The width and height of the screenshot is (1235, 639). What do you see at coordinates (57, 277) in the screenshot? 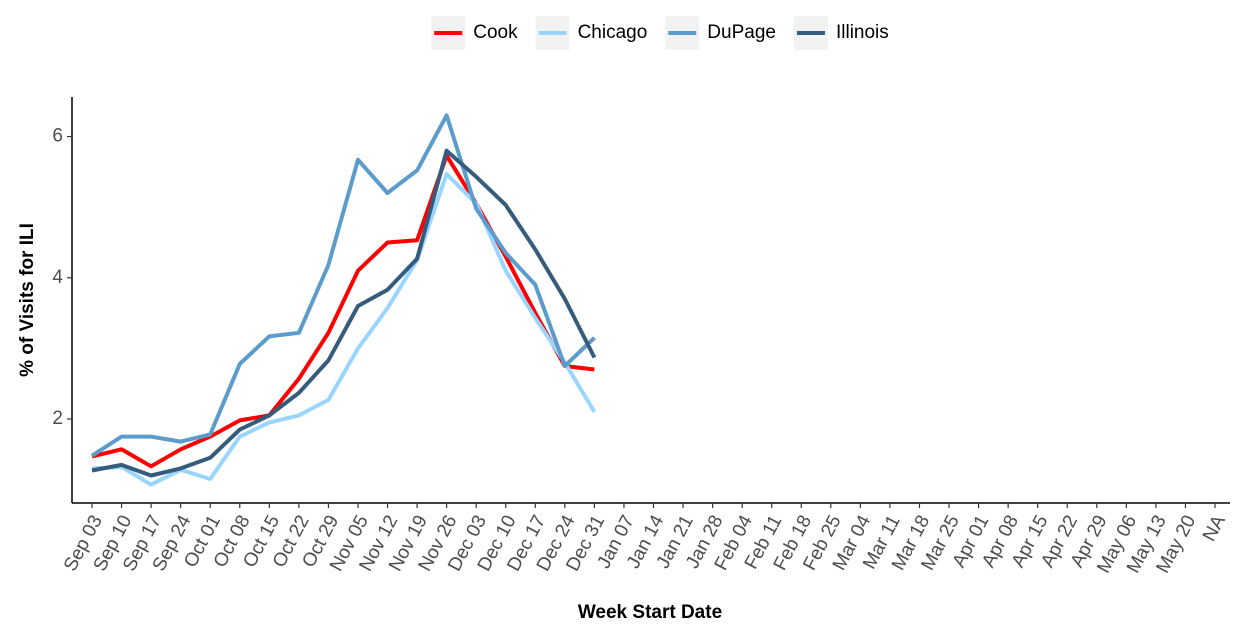
I see `y-tick-label: 4` at bounding box center [57, 277].